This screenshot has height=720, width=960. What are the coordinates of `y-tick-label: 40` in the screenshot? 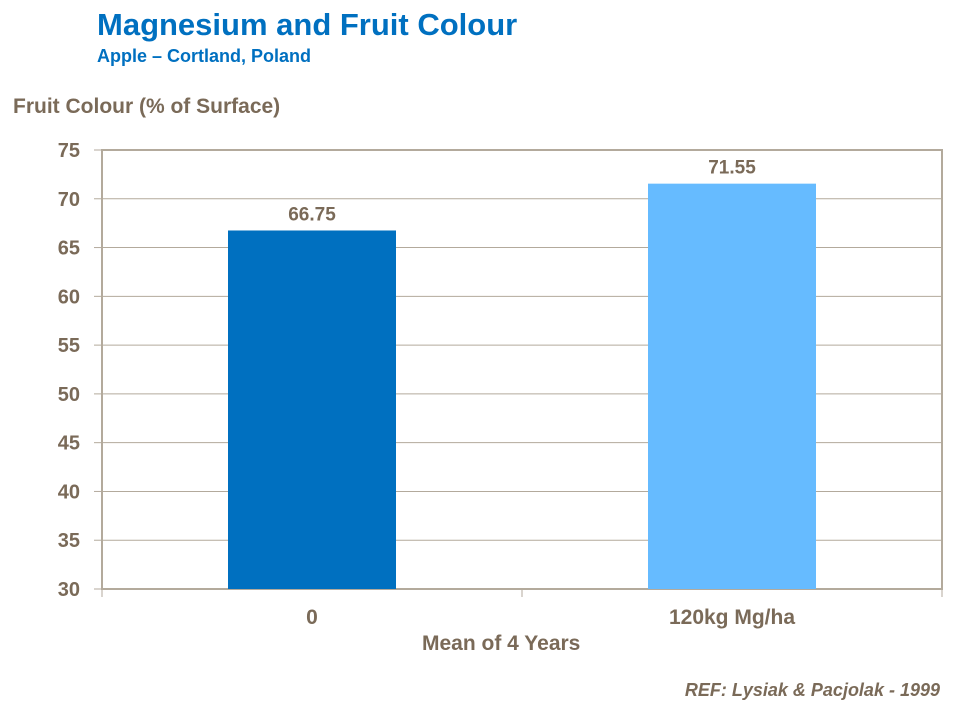 It's located at (69, 492).